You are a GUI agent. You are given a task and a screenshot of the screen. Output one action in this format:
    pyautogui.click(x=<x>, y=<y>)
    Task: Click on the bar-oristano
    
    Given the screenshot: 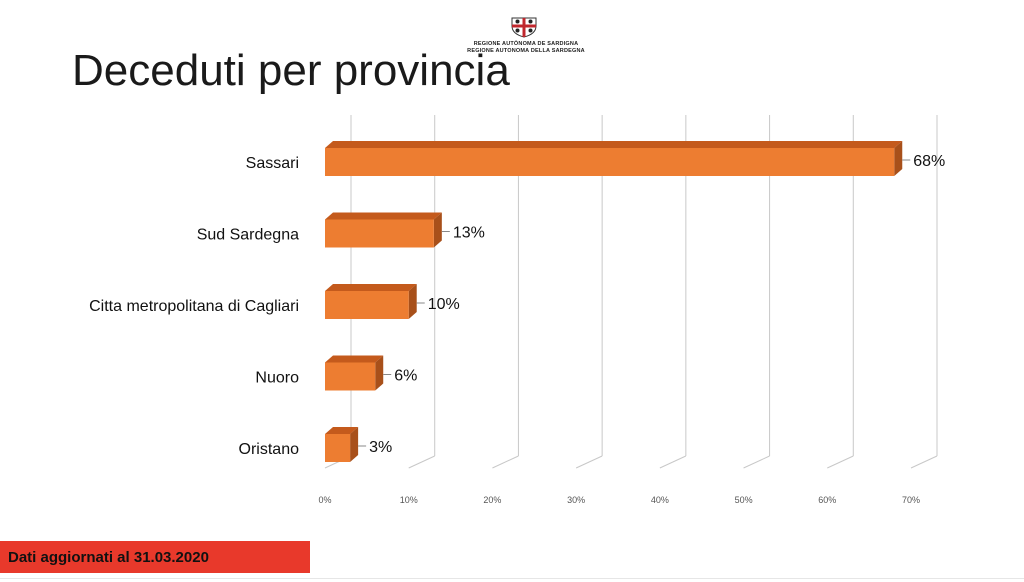 What is the action you would take?
    pyautogui.click(x=342, y=444)
    